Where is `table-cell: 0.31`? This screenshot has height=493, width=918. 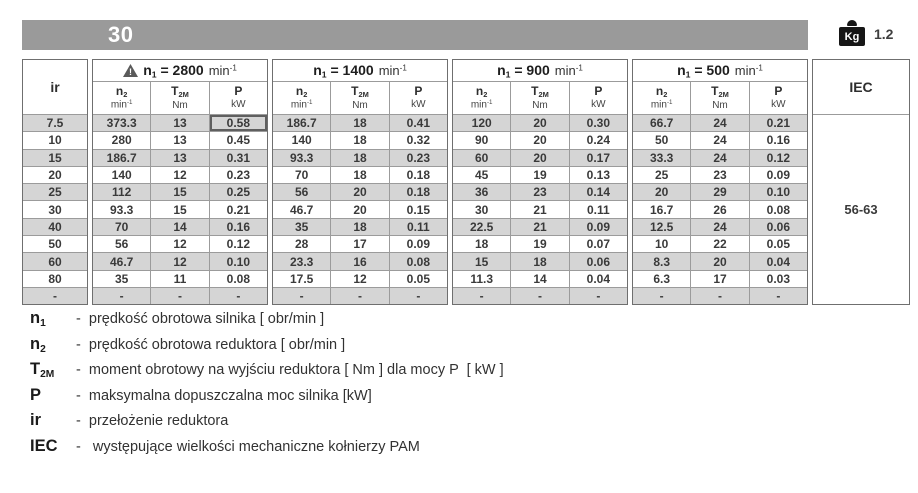
table-cell: 0.31 is located at coordinates (238, 157).